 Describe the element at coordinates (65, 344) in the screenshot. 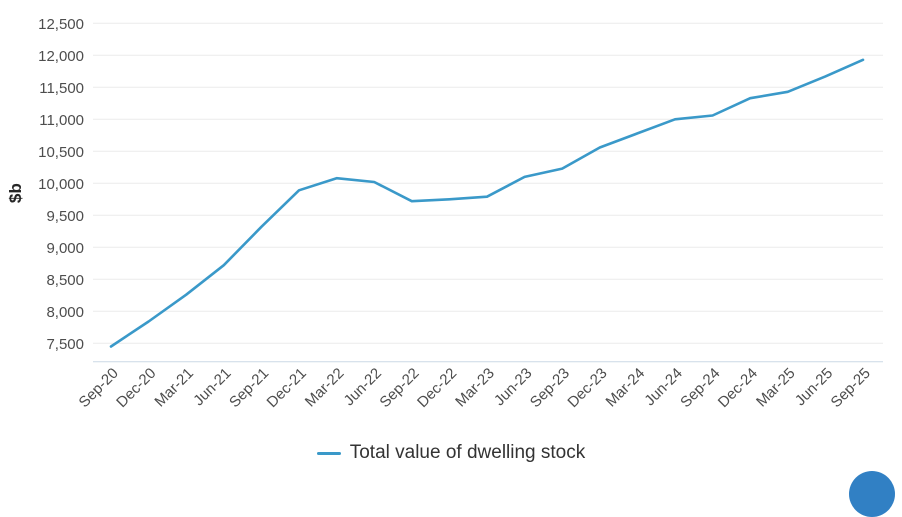

I see `y-tick-label: 7,500` at that location.